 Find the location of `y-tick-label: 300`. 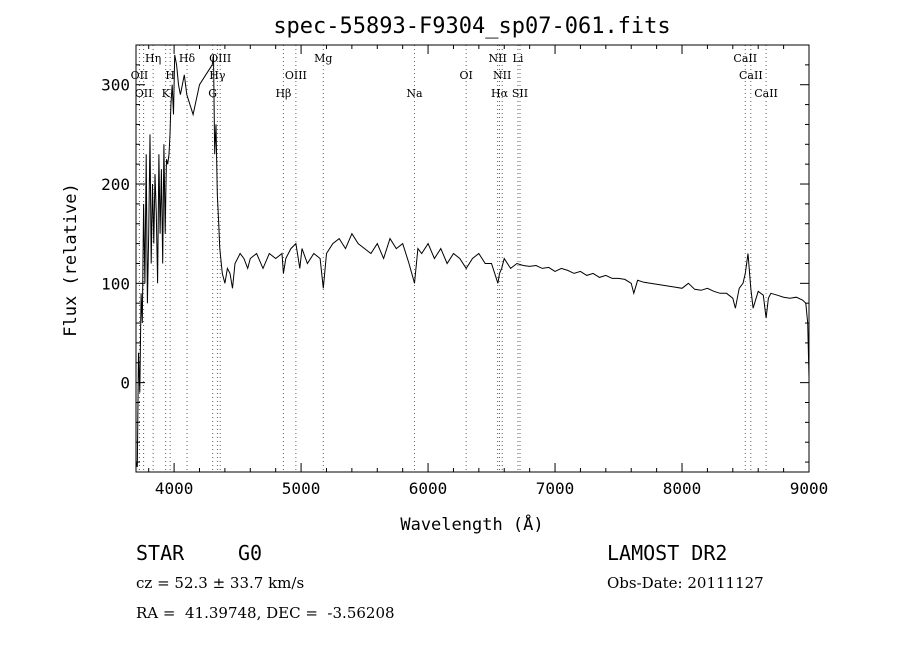

y-tick-label: 300 is located at coordinates (115, 85).